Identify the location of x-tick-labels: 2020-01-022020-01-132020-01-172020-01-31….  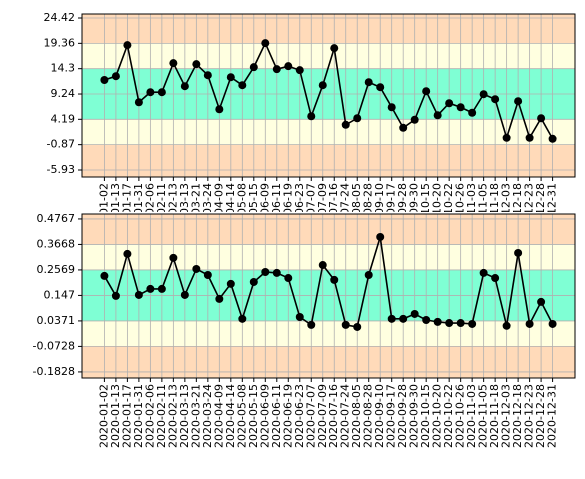
(327, 416).